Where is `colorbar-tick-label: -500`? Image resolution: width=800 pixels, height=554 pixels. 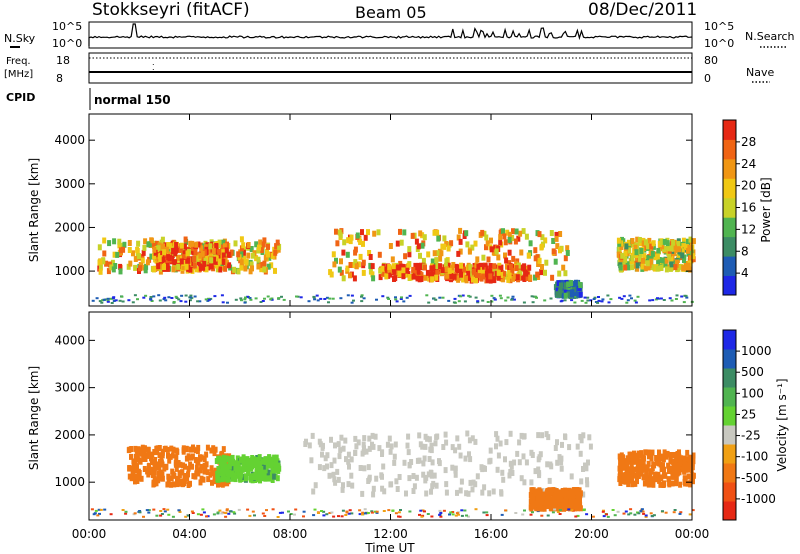
colorbar-tick-label: -500 is located at coordinates (754, 478).